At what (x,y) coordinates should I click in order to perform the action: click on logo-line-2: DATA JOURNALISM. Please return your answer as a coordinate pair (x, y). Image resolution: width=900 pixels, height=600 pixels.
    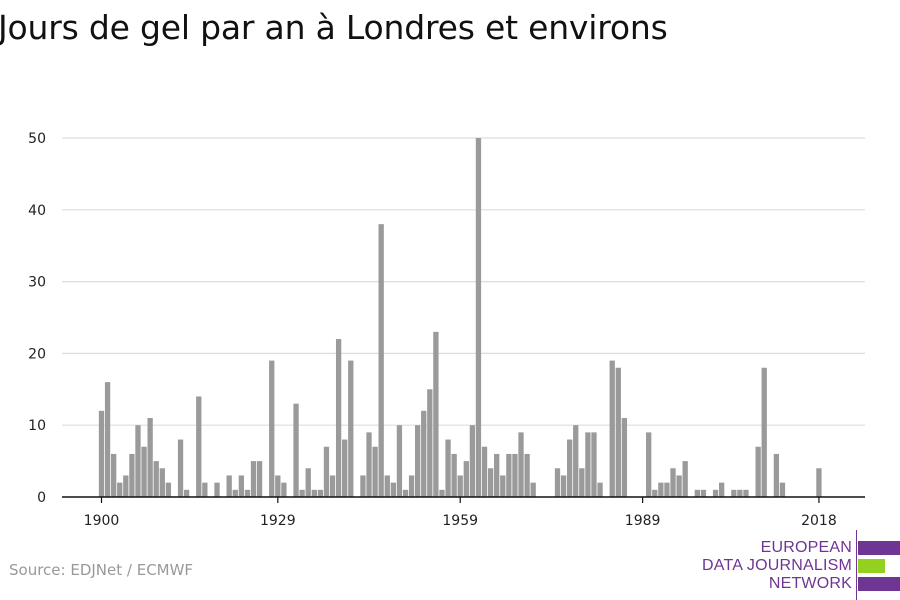
    Looking at the image, I should click on (777, 565).